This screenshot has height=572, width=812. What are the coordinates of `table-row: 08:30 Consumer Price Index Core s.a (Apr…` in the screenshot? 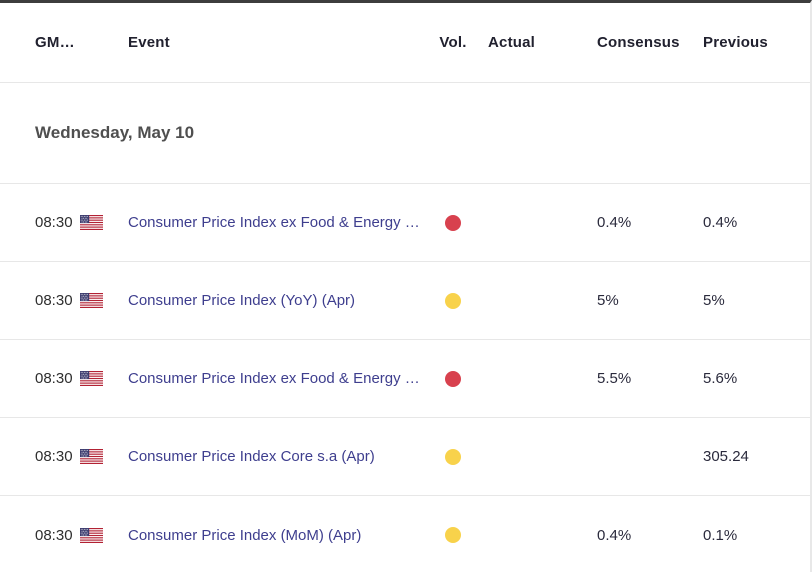 It's located at (405, 457).